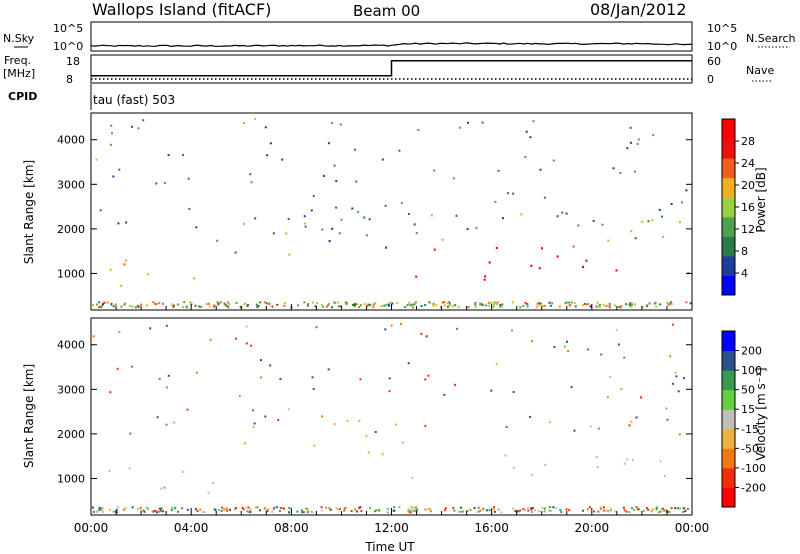 This screenshot has width=800, height=554. Describe the element at coordinates (748, 185) in the screenshot. I see `colorbar-tick-label: 20` at that location.